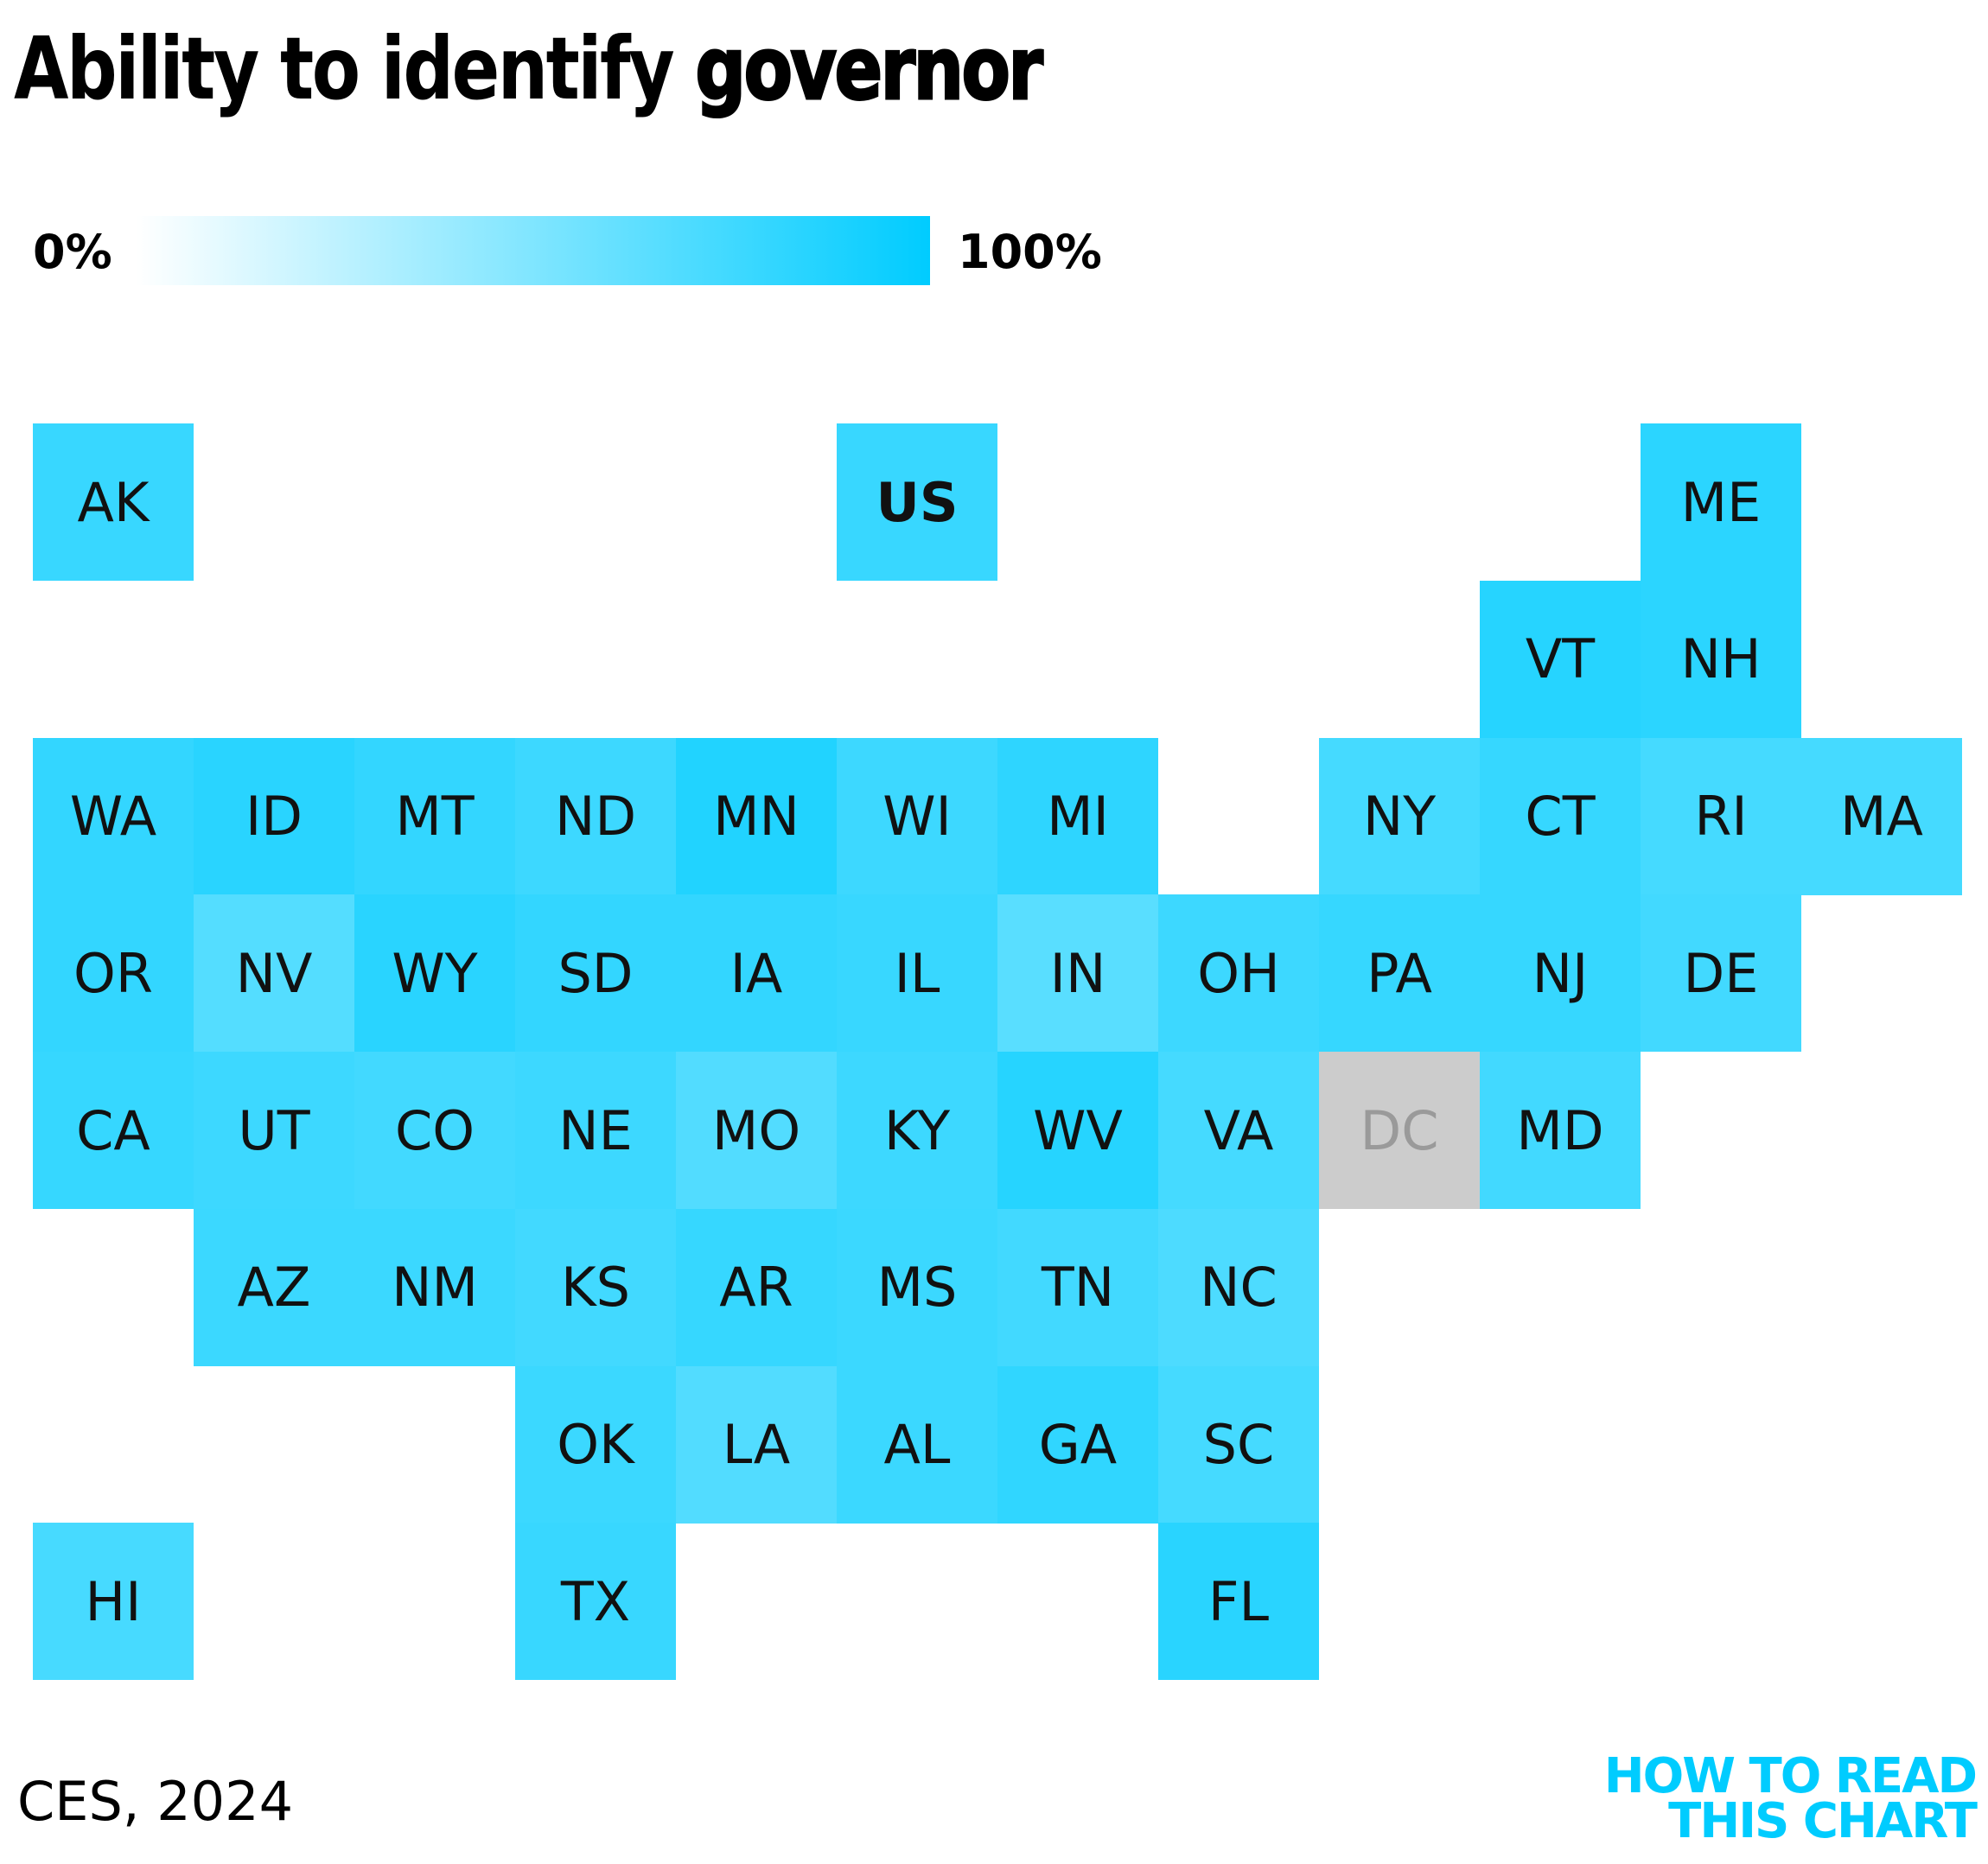 This screenshot has height=1864, width=1988. What do you see at coordinates (917, 816) in the screenshot?
I see `state-tile-wi: WI` at bounding box center [917, 816].